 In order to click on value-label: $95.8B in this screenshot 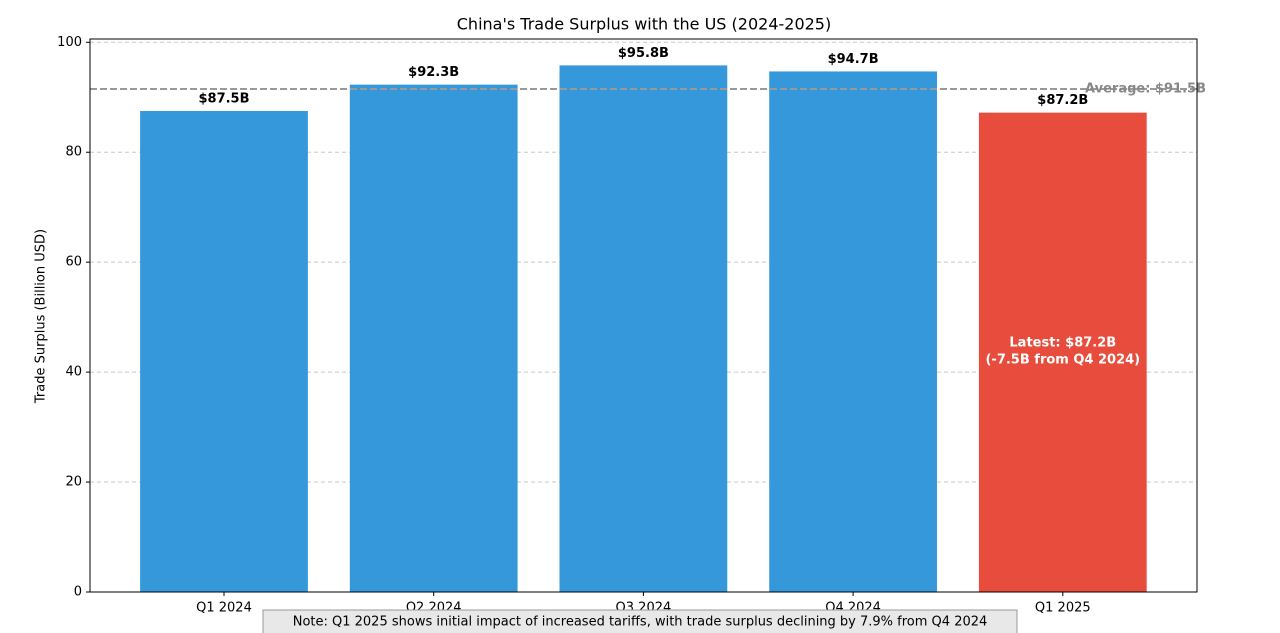, I will do `click(643, 53)`.